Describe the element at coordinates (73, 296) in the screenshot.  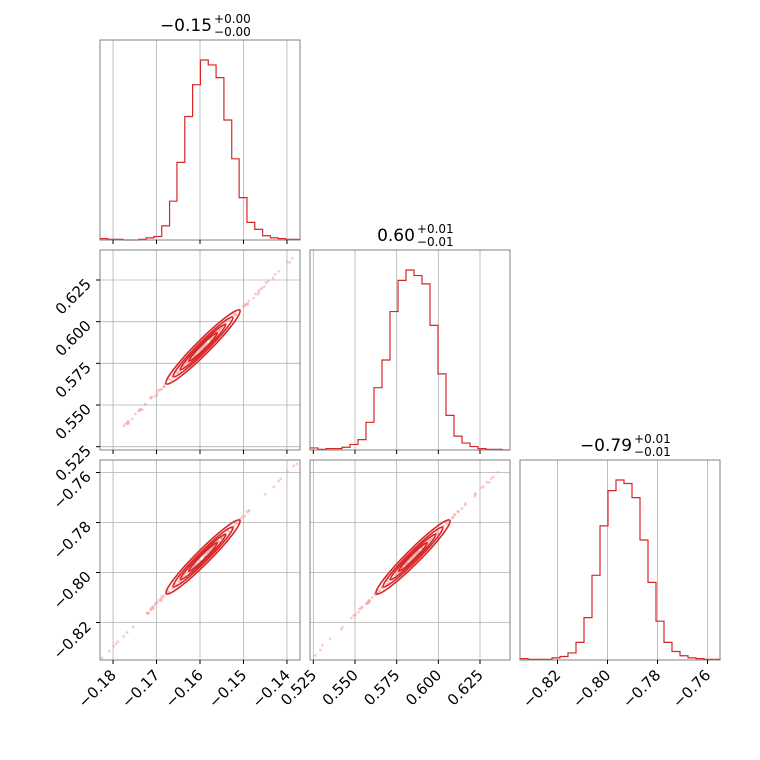
I see `y-tick-label: 0.625` at that location.